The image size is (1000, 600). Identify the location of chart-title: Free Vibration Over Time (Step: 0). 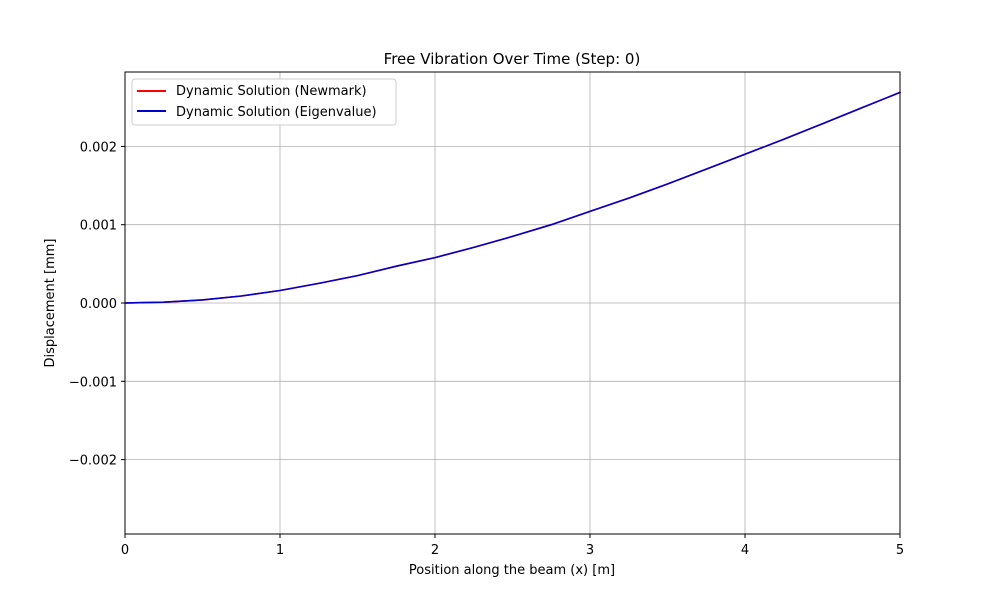
(512, 59).